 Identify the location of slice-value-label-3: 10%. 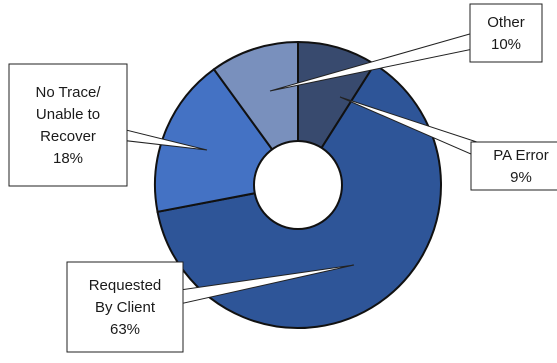
(506, 44).